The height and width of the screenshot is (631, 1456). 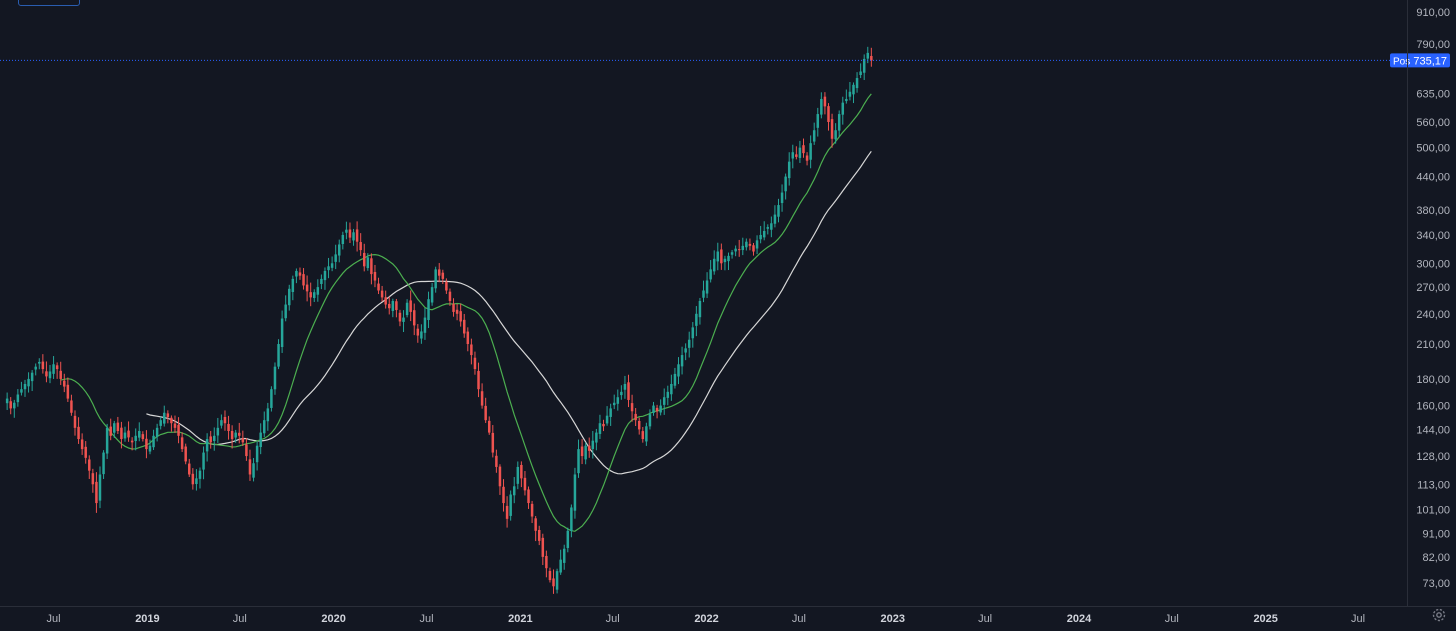 What do you see at coordinates (1439, 617) in the screenshot?
I see `chart-settings-button` at bounding box center [1439, 617].